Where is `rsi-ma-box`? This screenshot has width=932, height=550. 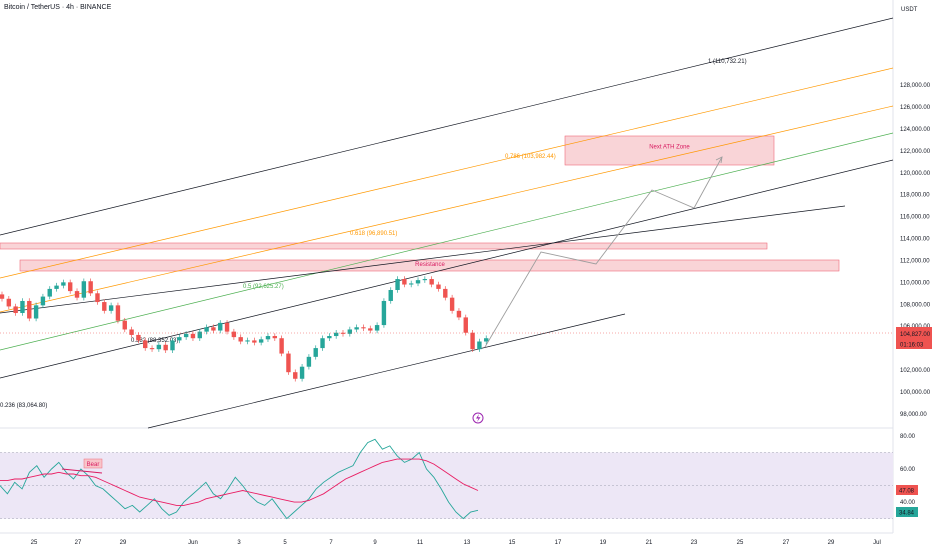 rsi-ma-box is located at coordinates (907, 490).